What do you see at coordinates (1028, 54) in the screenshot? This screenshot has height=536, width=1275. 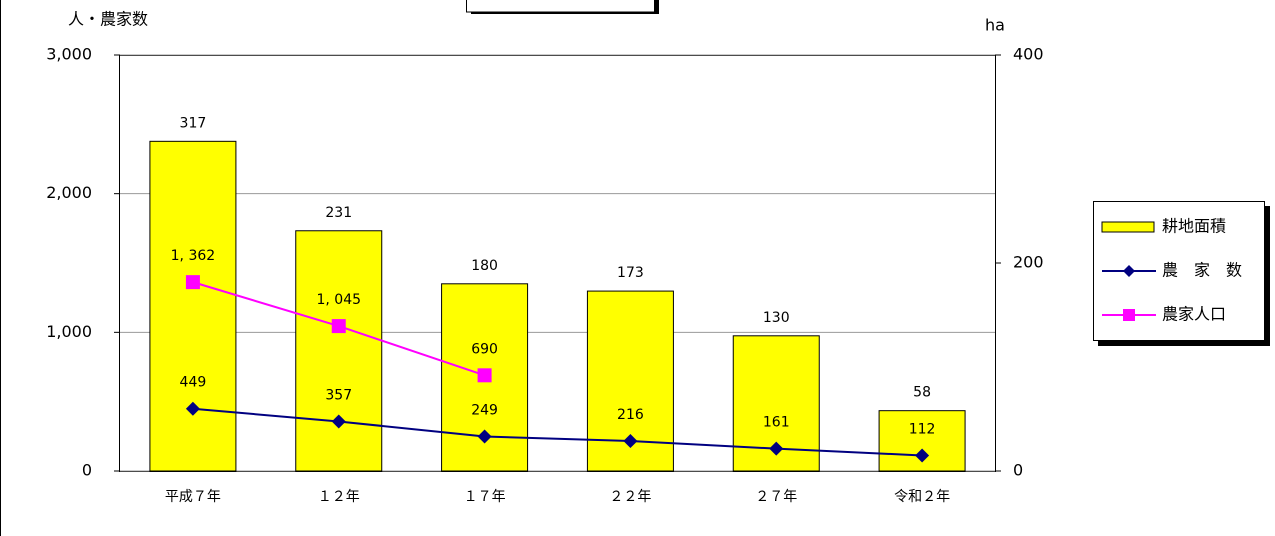 I see `y2-tick-label: 400` at bounding box center [1028, 54].